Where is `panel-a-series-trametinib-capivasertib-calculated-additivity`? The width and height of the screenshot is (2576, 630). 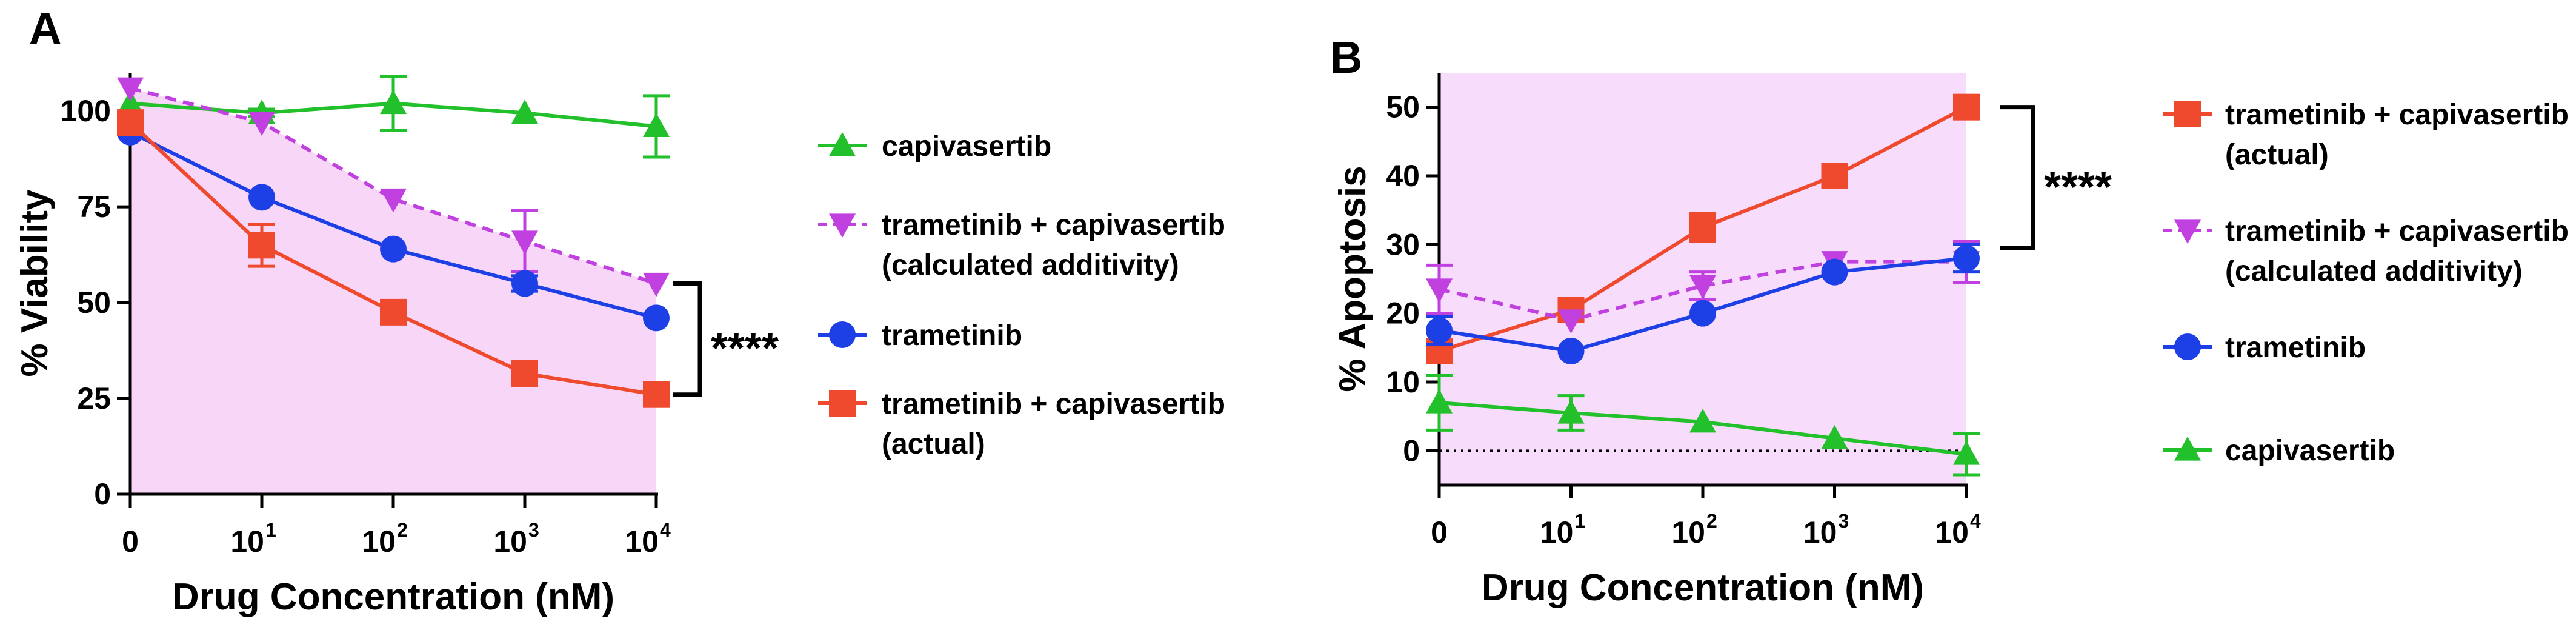
panel-a-series-trametinib-capivasertib-calculated-additivity is located at coordinates (393, 187).